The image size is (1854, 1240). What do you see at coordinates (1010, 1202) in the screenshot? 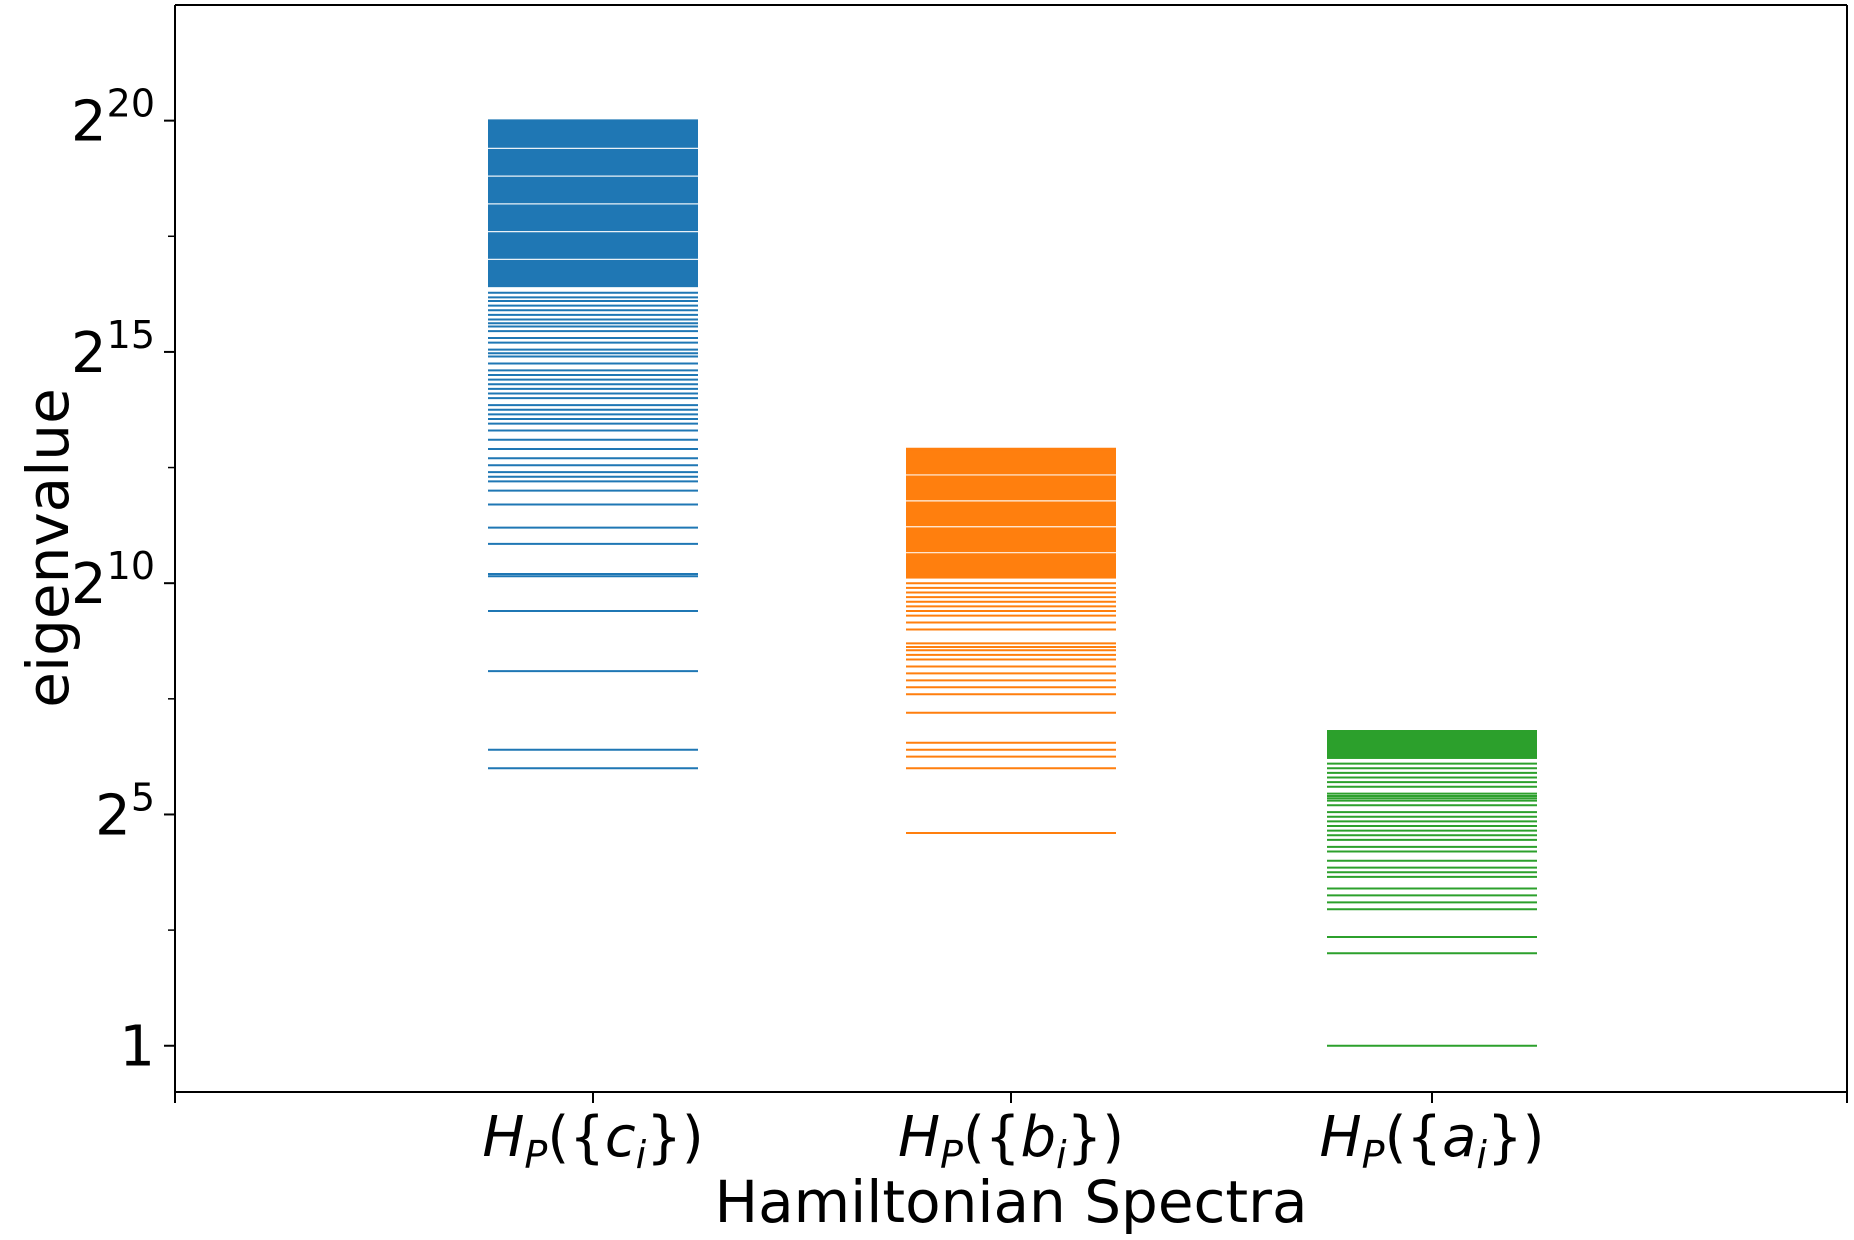
I see `x-axis-label: Hamiltonian Spectra` at bounding box center [1010, 1202].